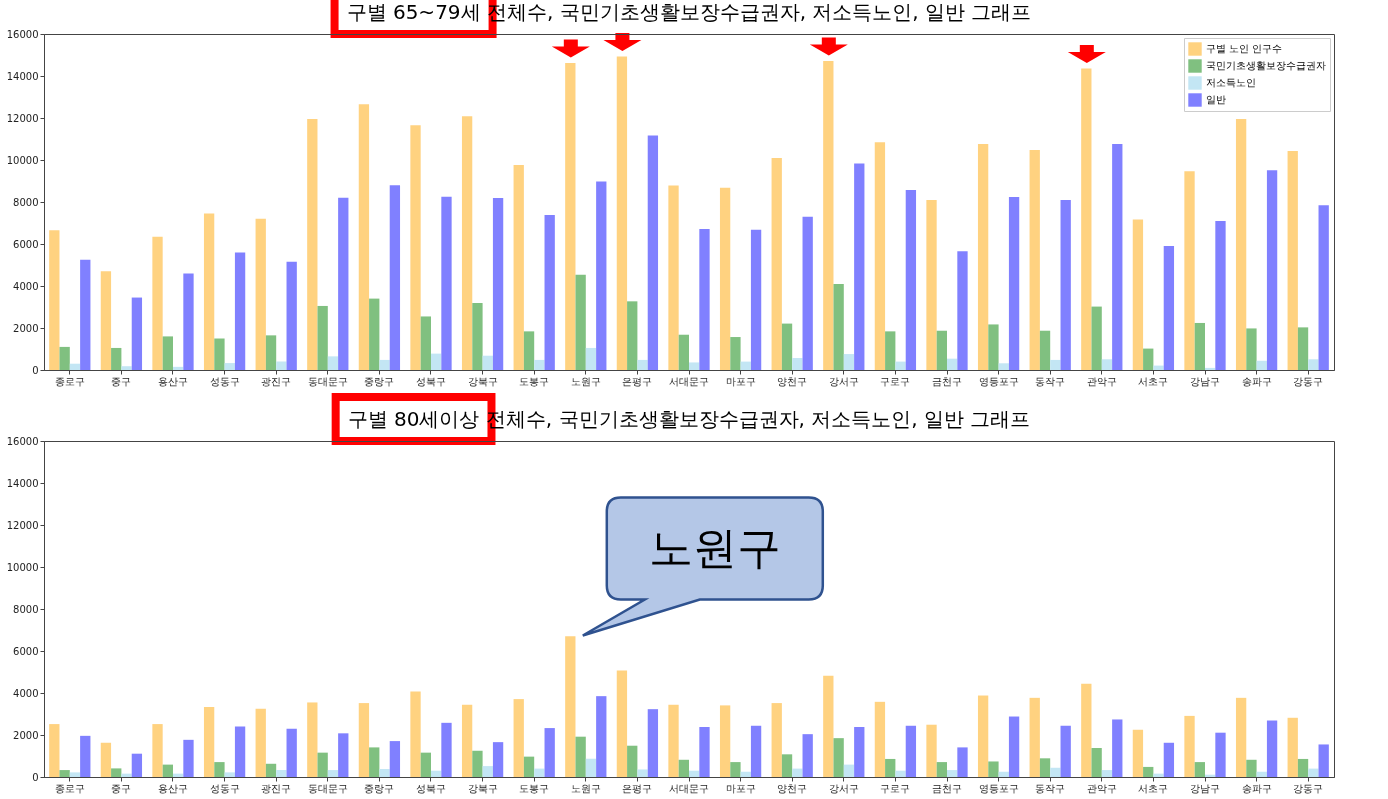 The width and height of the screenshot is (1388, 799). What do you see at coordinates (1266, 65) in the screenshot?
I see `legend-label: 국민기초생활보장수급권자` at bounding box center [1266, 65].